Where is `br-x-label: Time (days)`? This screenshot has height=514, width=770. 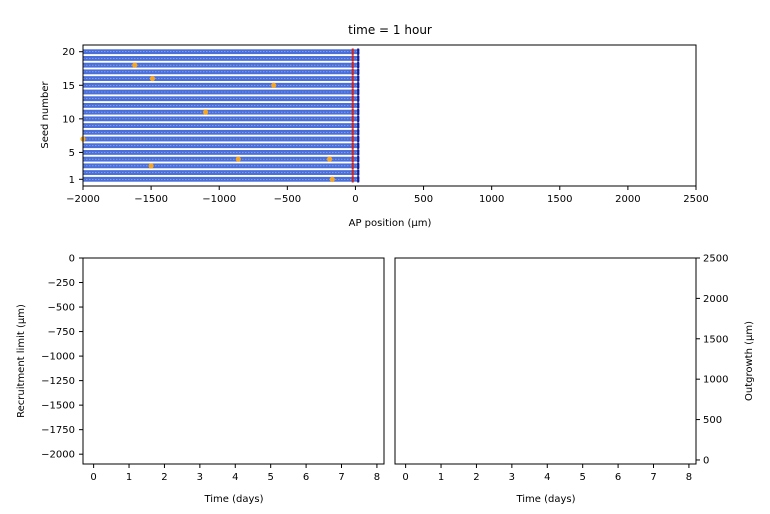
br-x-label: Time (days) is located at coordinates (545, 499).